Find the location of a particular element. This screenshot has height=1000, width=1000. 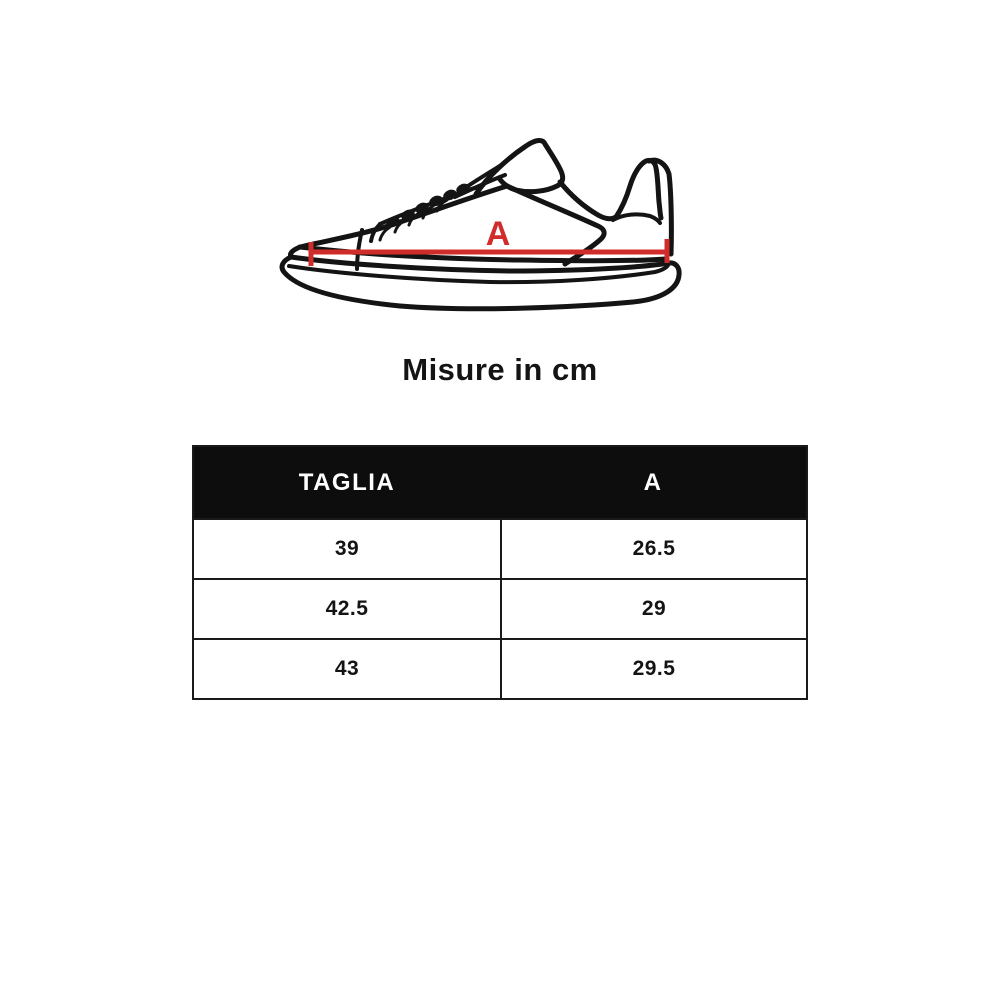

size-table-header-row: TAGLIA A is located at coordinates (500, 482).